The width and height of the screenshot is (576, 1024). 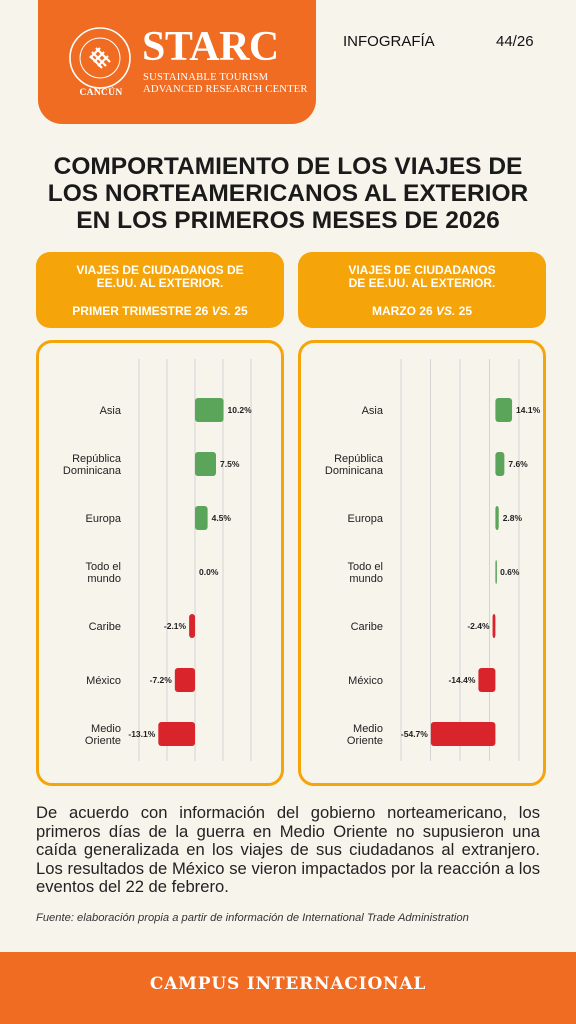 What do you see at coordinates (403, 311) in the screenshot?
I see `period-prefix: MARZO 26` at bounding box center [403, 311].